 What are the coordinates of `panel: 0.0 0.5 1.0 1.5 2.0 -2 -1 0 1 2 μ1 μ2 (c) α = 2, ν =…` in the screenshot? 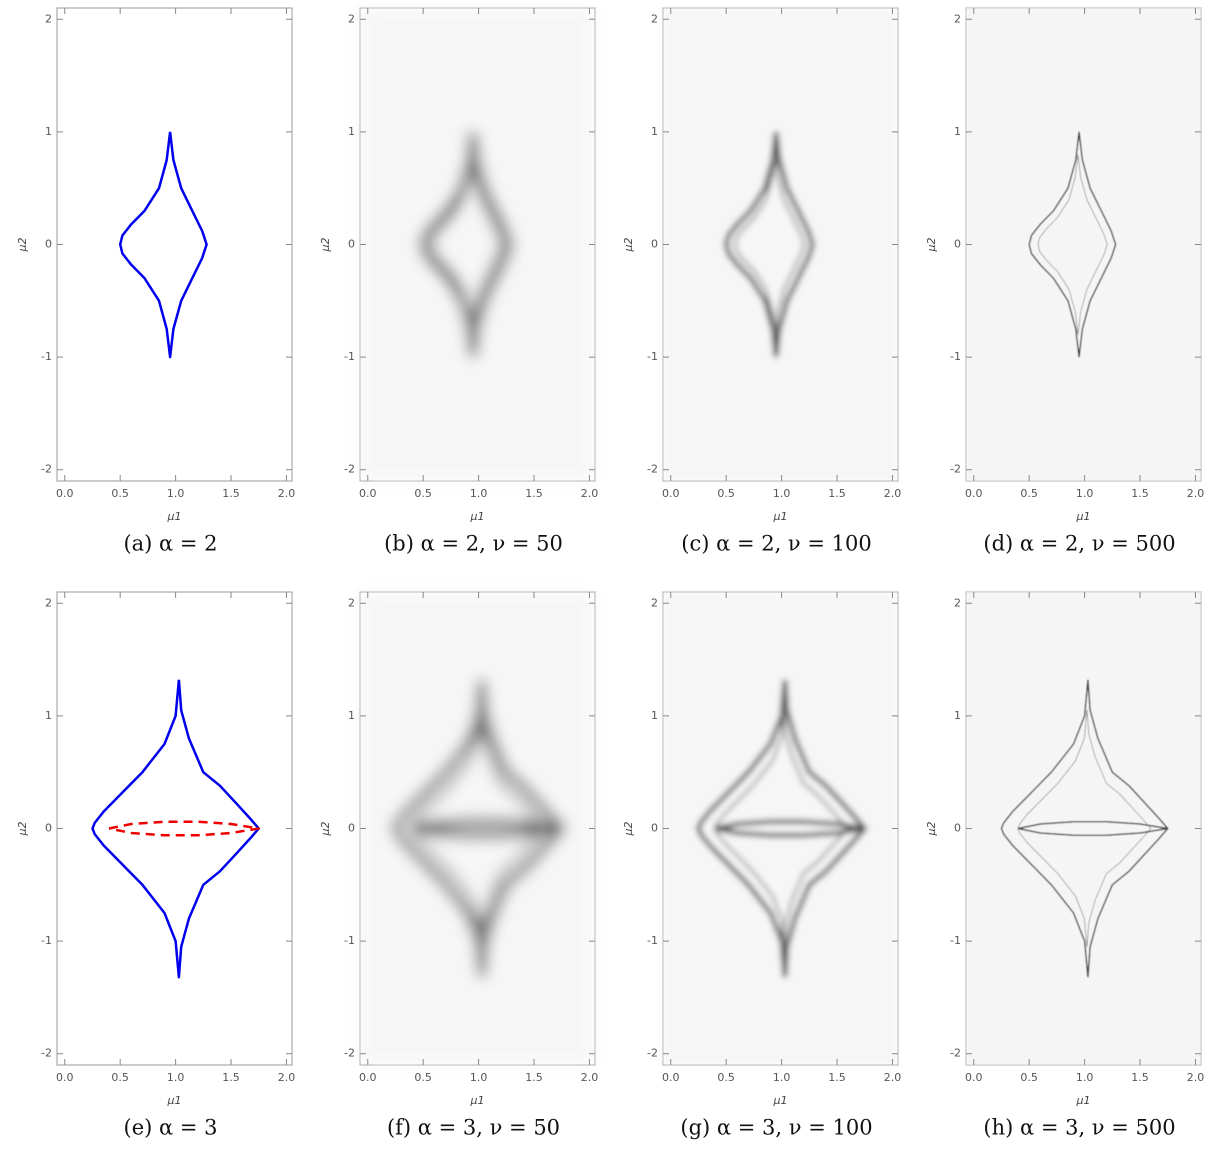 It's located at (762, 281).